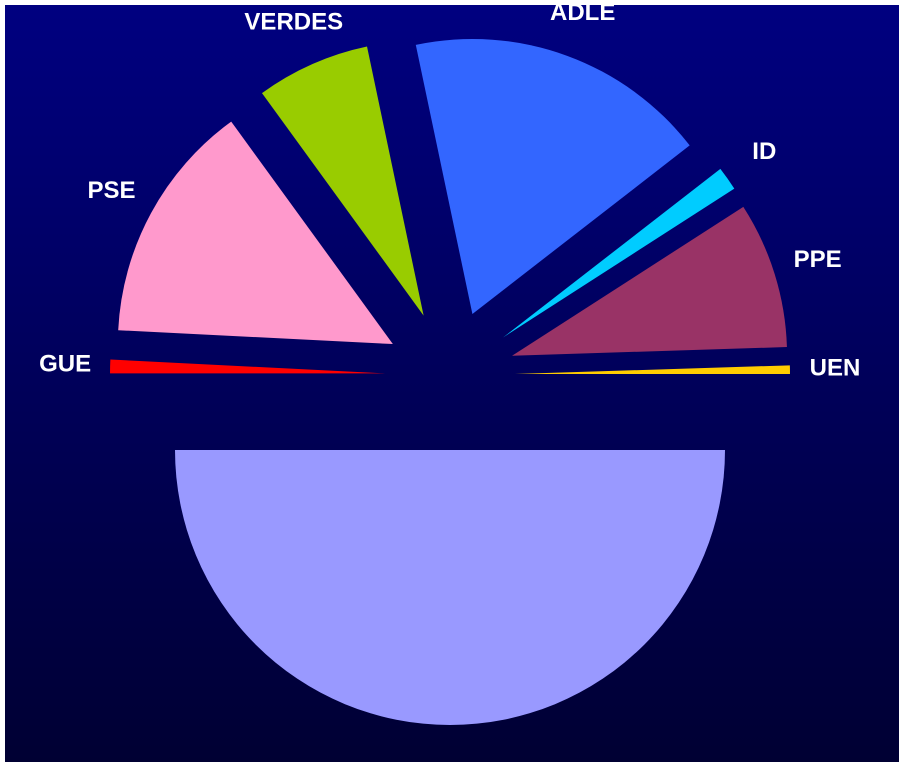 This screenshot has width=904, height=767. I want to click on slice-label: GUE, so click(65, 364).